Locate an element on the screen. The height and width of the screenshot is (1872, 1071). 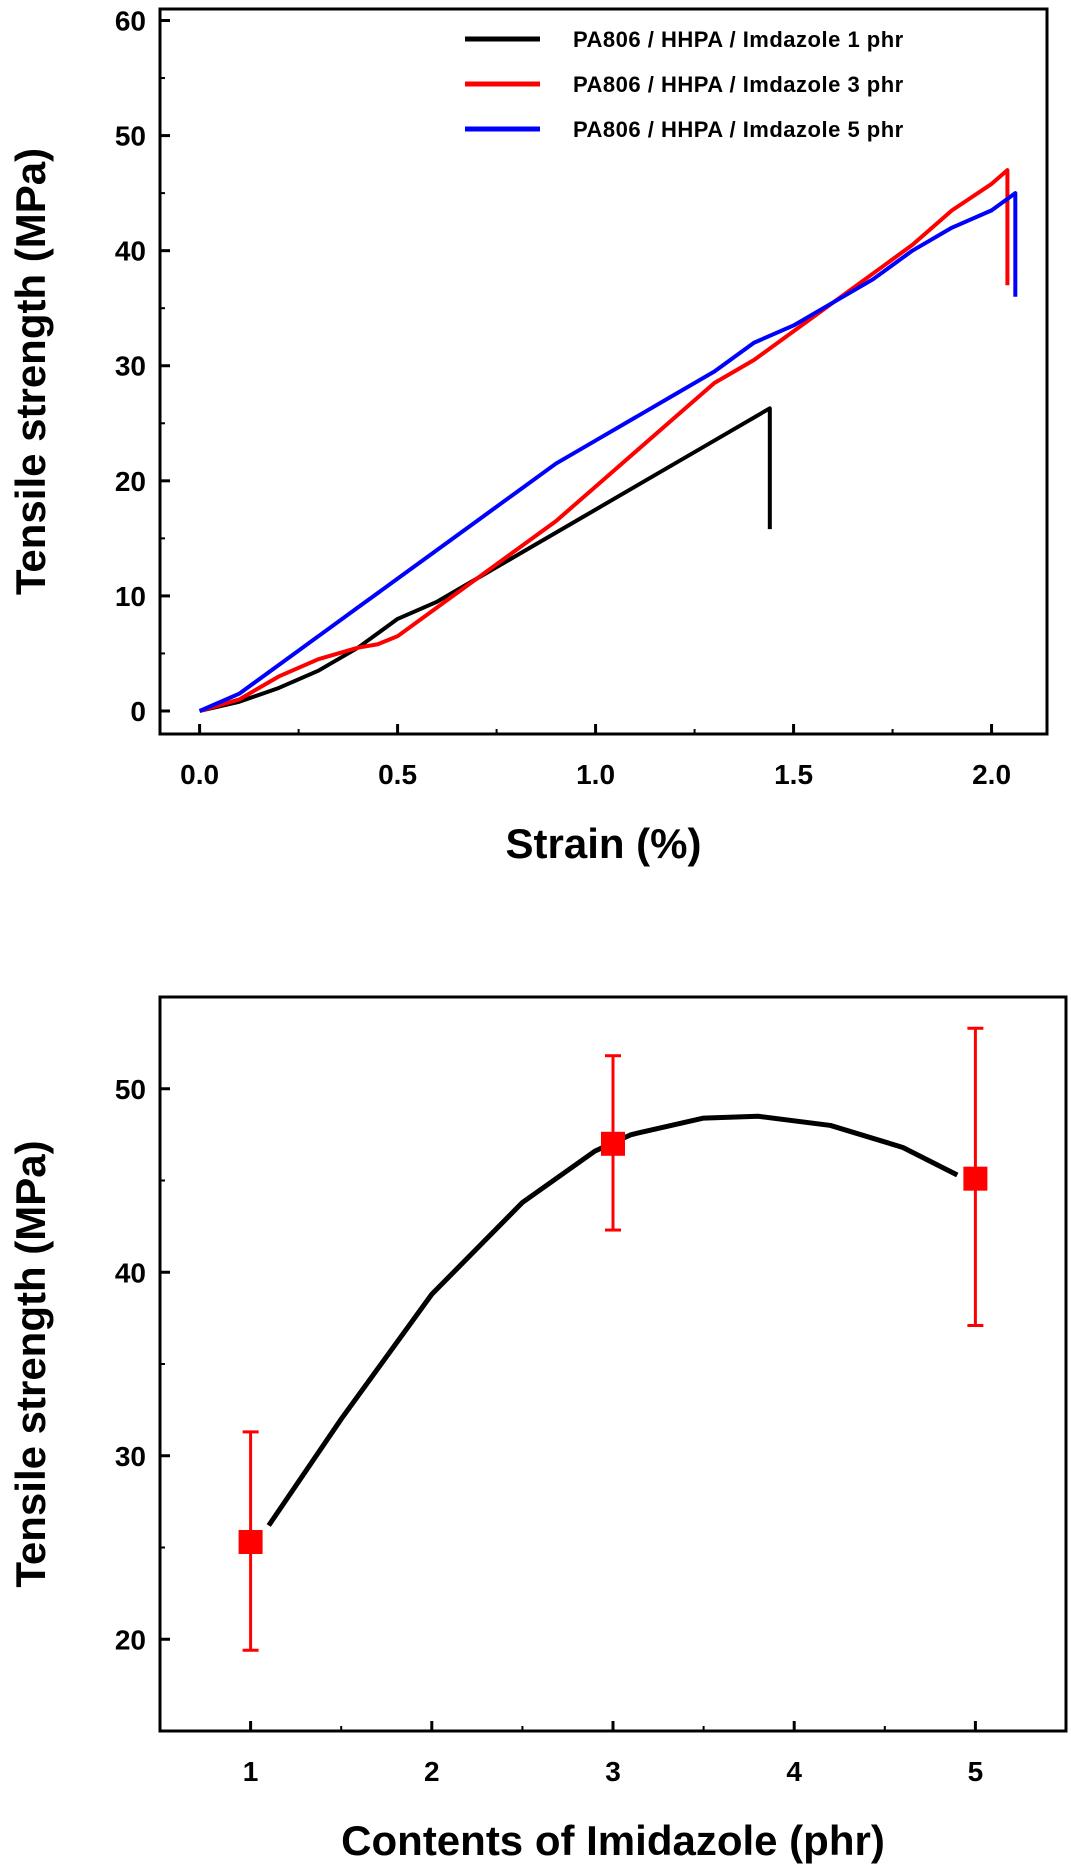
x-tick-label: 4 is located at coordinates (794, 1771).